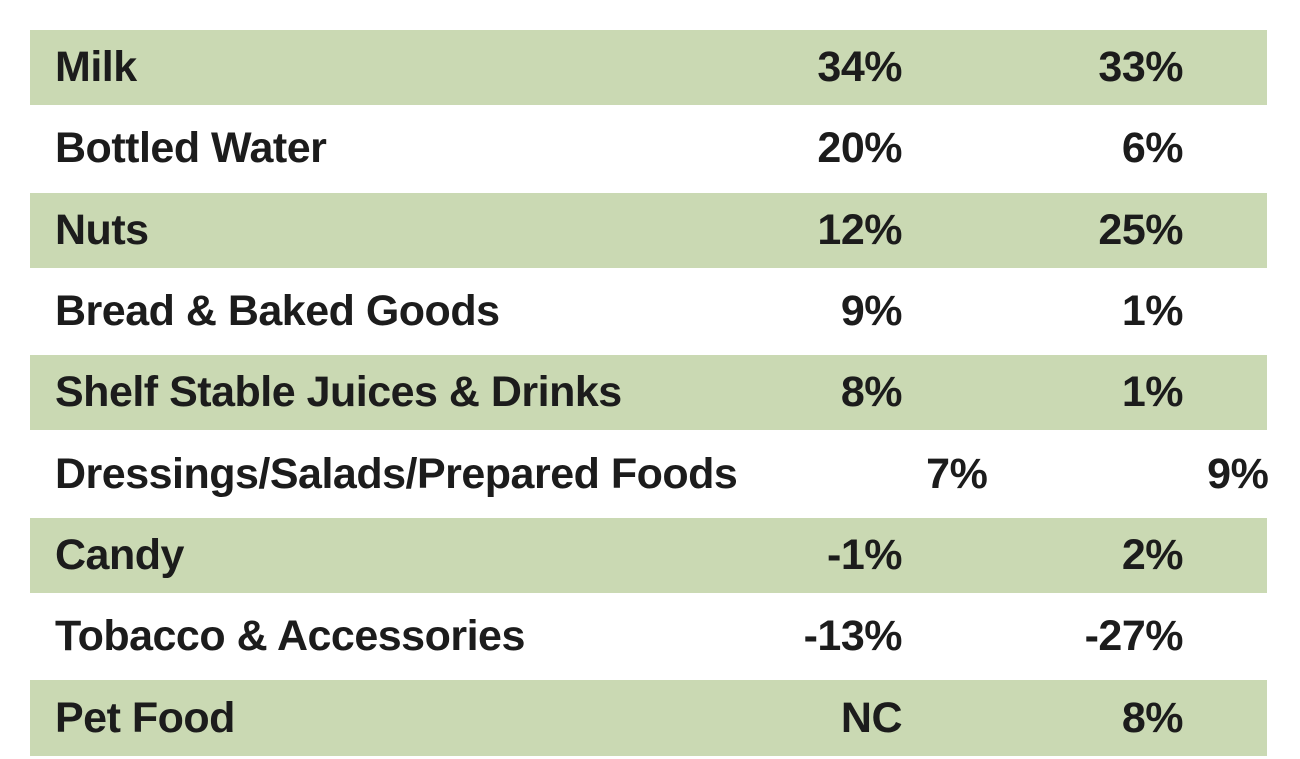 The height and width of the screenshot is (759, 1300). Describe the element at coordinates (96, 67) in the screenshot. I see `category-cell: Milk` at that location.